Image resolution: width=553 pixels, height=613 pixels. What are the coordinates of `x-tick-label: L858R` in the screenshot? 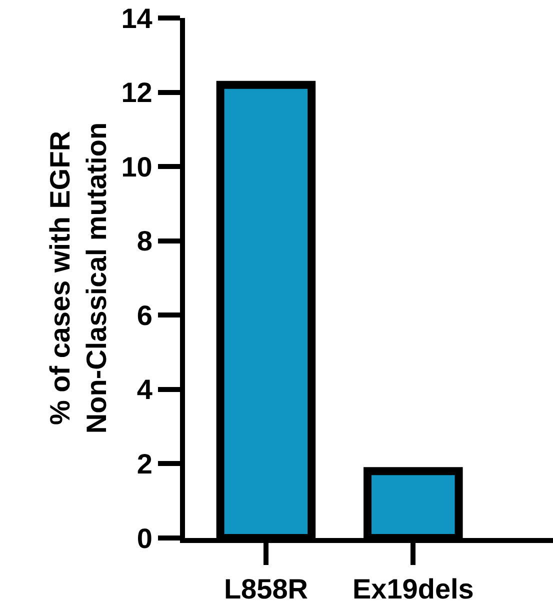 It's located at (266, 589).